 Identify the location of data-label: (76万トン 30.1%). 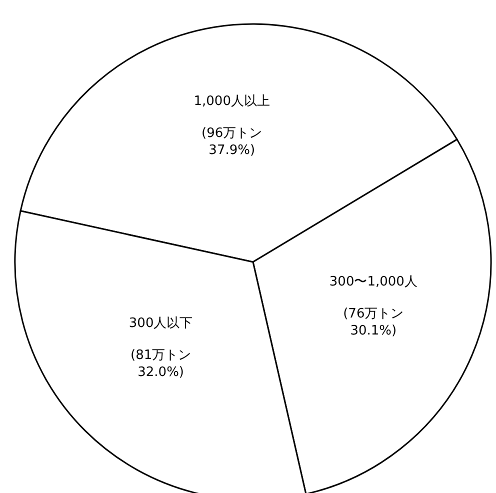
(373, 322).